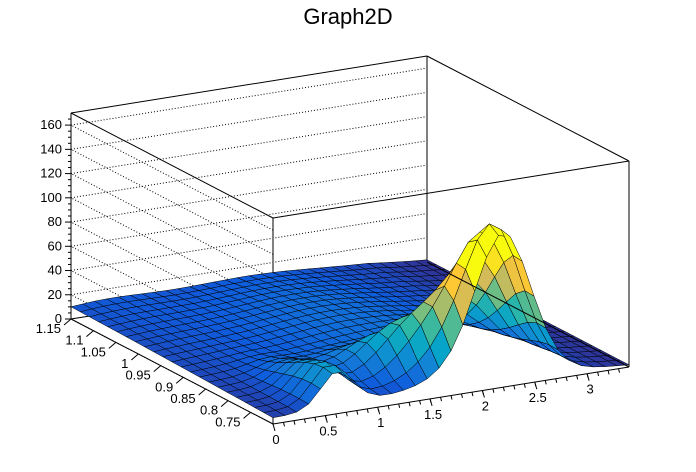  I want to click on y-tick-label: 1, so click(124, 363).